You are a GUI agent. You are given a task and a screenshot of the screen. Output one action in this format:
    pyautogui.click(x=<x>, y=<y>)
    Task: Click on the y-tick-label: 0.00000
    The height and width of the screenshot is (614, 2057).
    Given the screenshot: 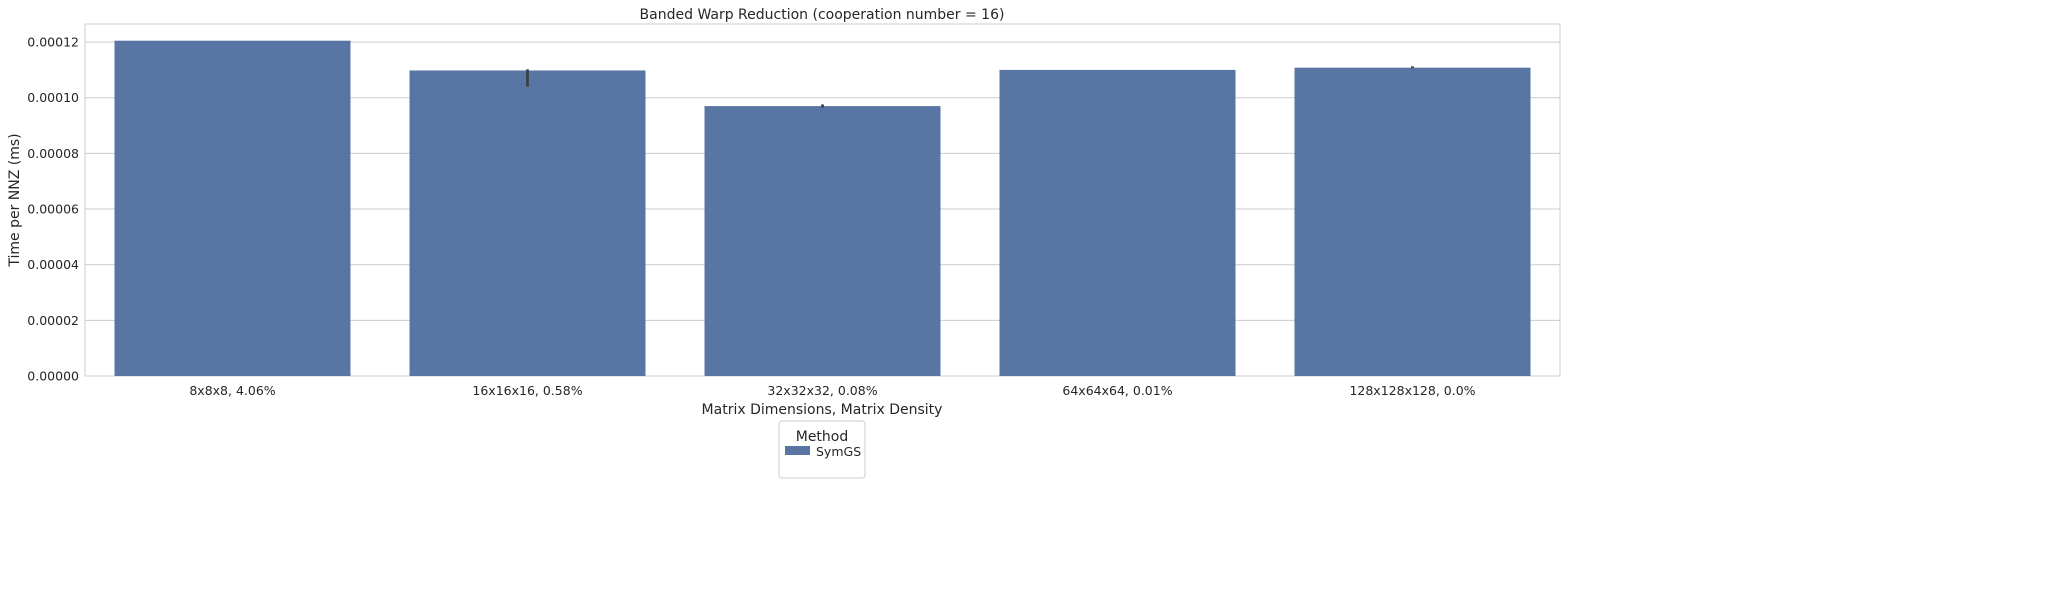 What is the action you would take?
    pyautogui.click(x=53, y=376)
    